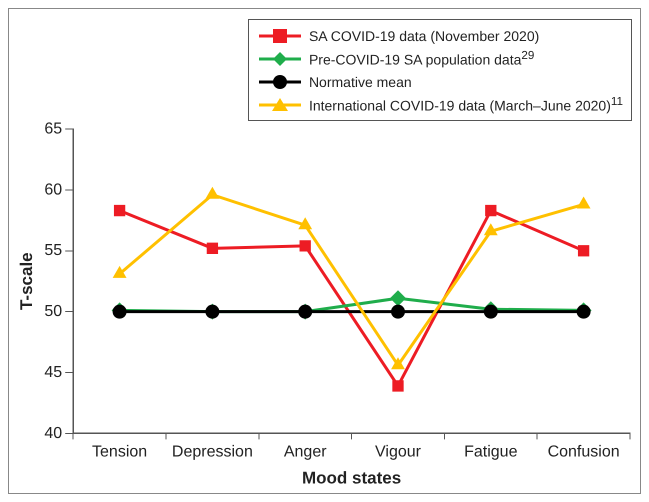  What do you see at coordinates (53, 311) in the screenshot?
I see `y-tick-label: 50` at bounding box center [53, 311].